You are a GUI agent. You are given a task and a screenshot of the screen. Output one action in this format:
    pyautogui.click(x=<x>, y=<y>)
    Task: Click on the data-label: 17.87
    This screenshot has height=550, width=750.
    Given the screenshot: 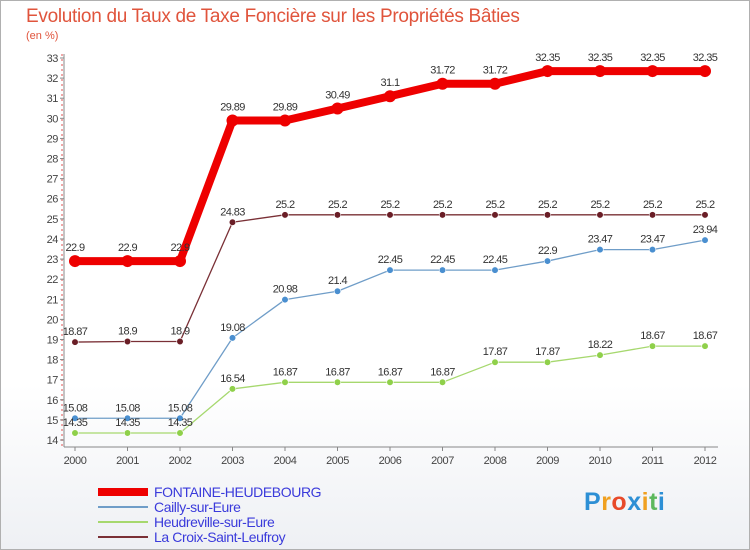 What is the action you would take?
    pyautogui.click(x=495, y=352)
    